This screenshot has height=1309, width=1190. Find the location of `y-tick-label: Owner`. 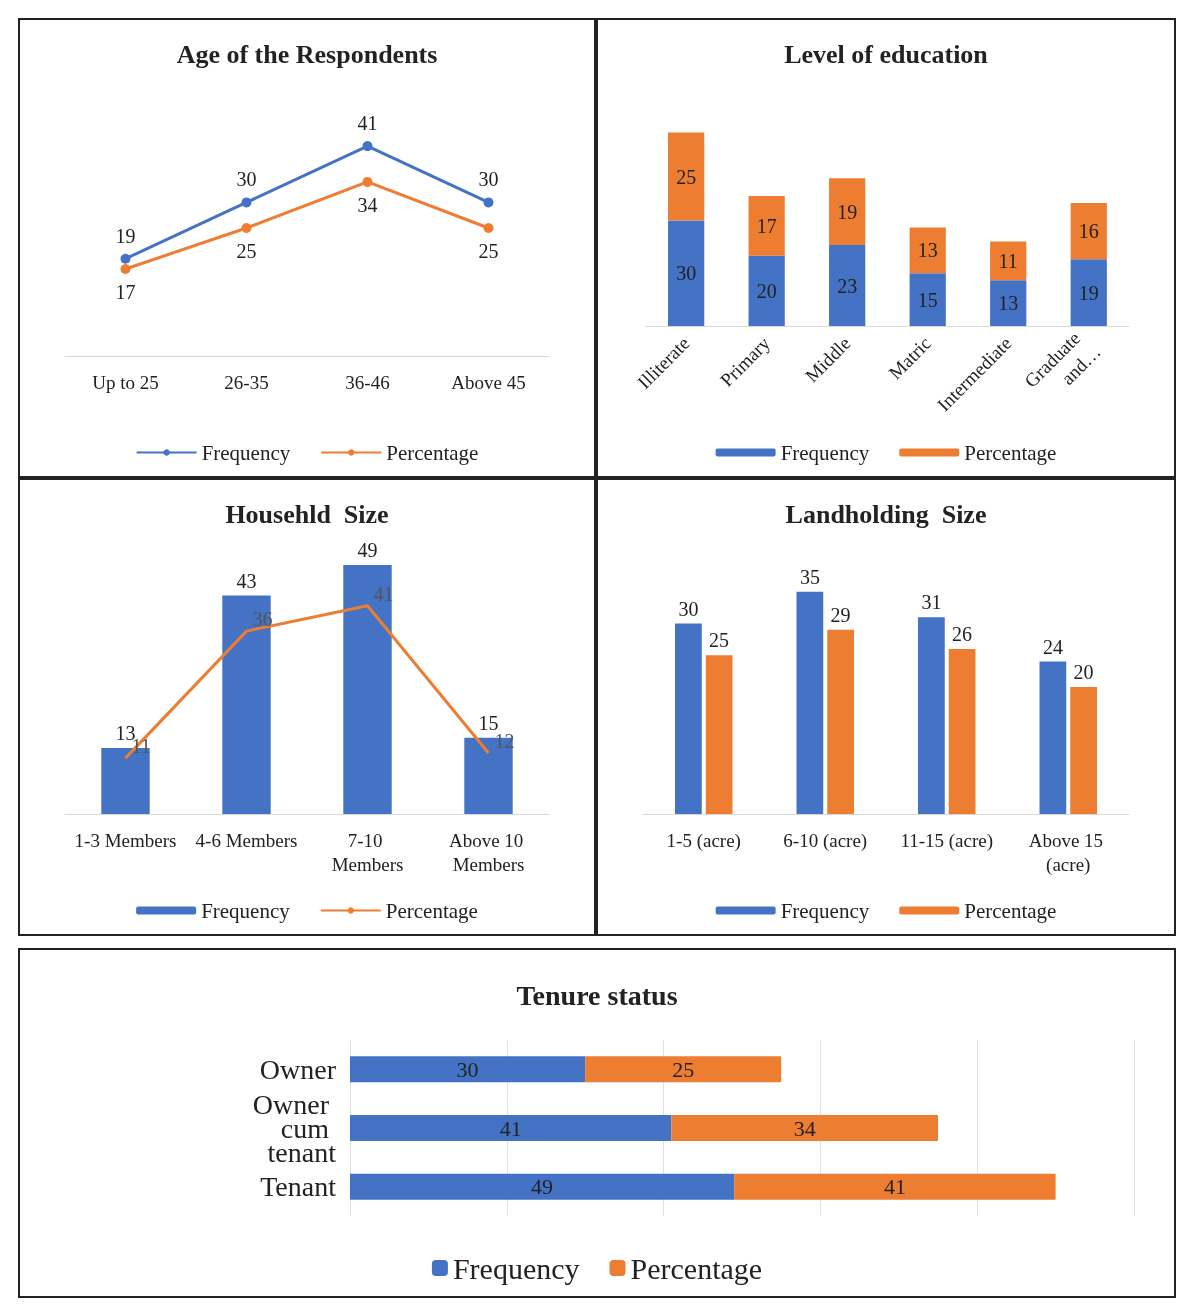

y-tick-label: Owner is located at coordinates (298, 1069).